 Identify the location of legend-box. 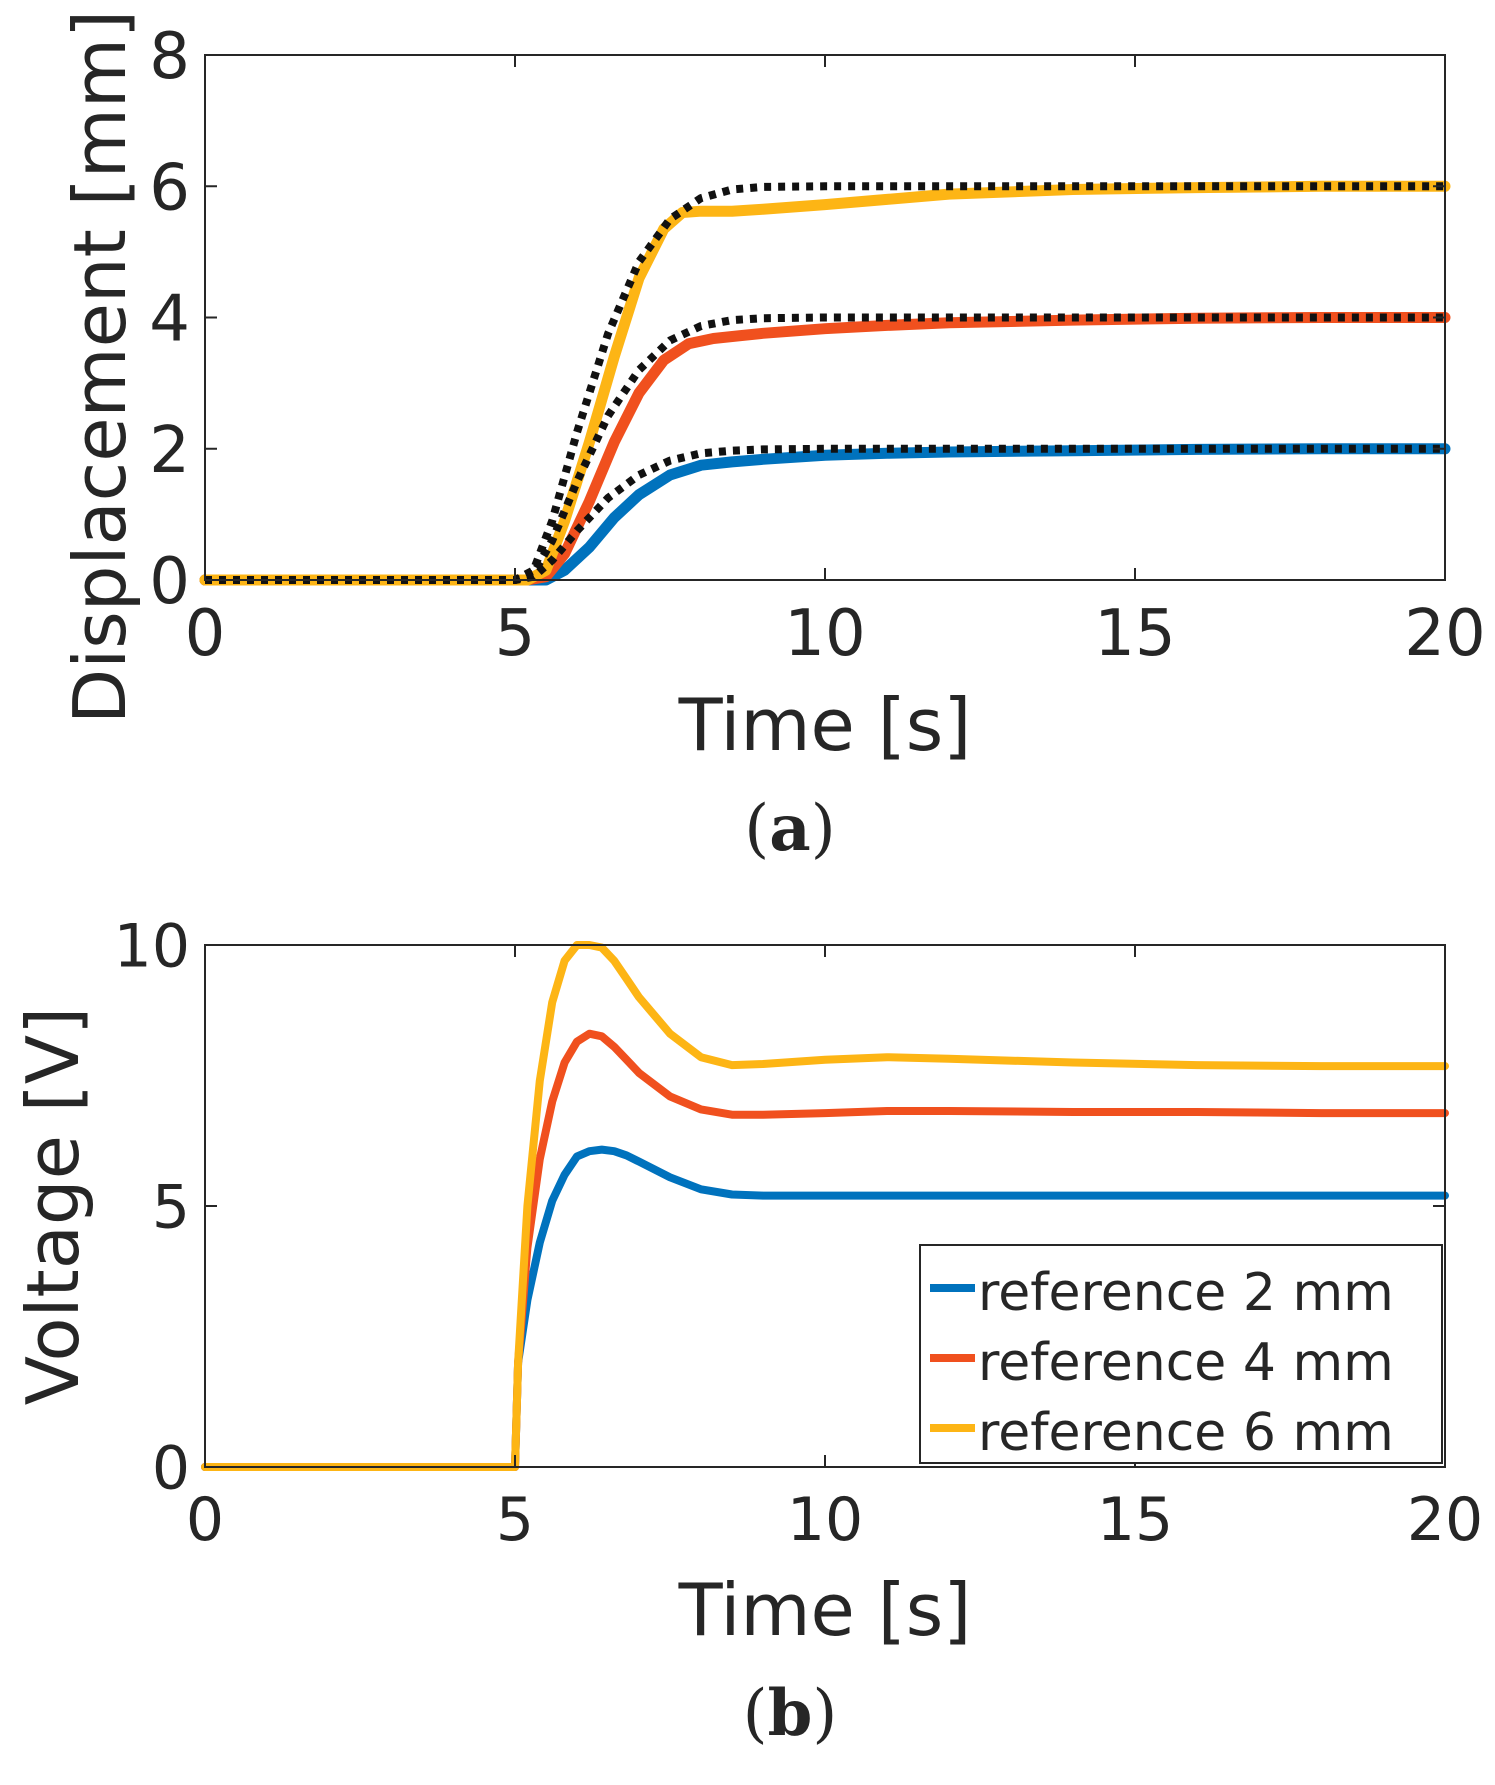
(1181, 1354).